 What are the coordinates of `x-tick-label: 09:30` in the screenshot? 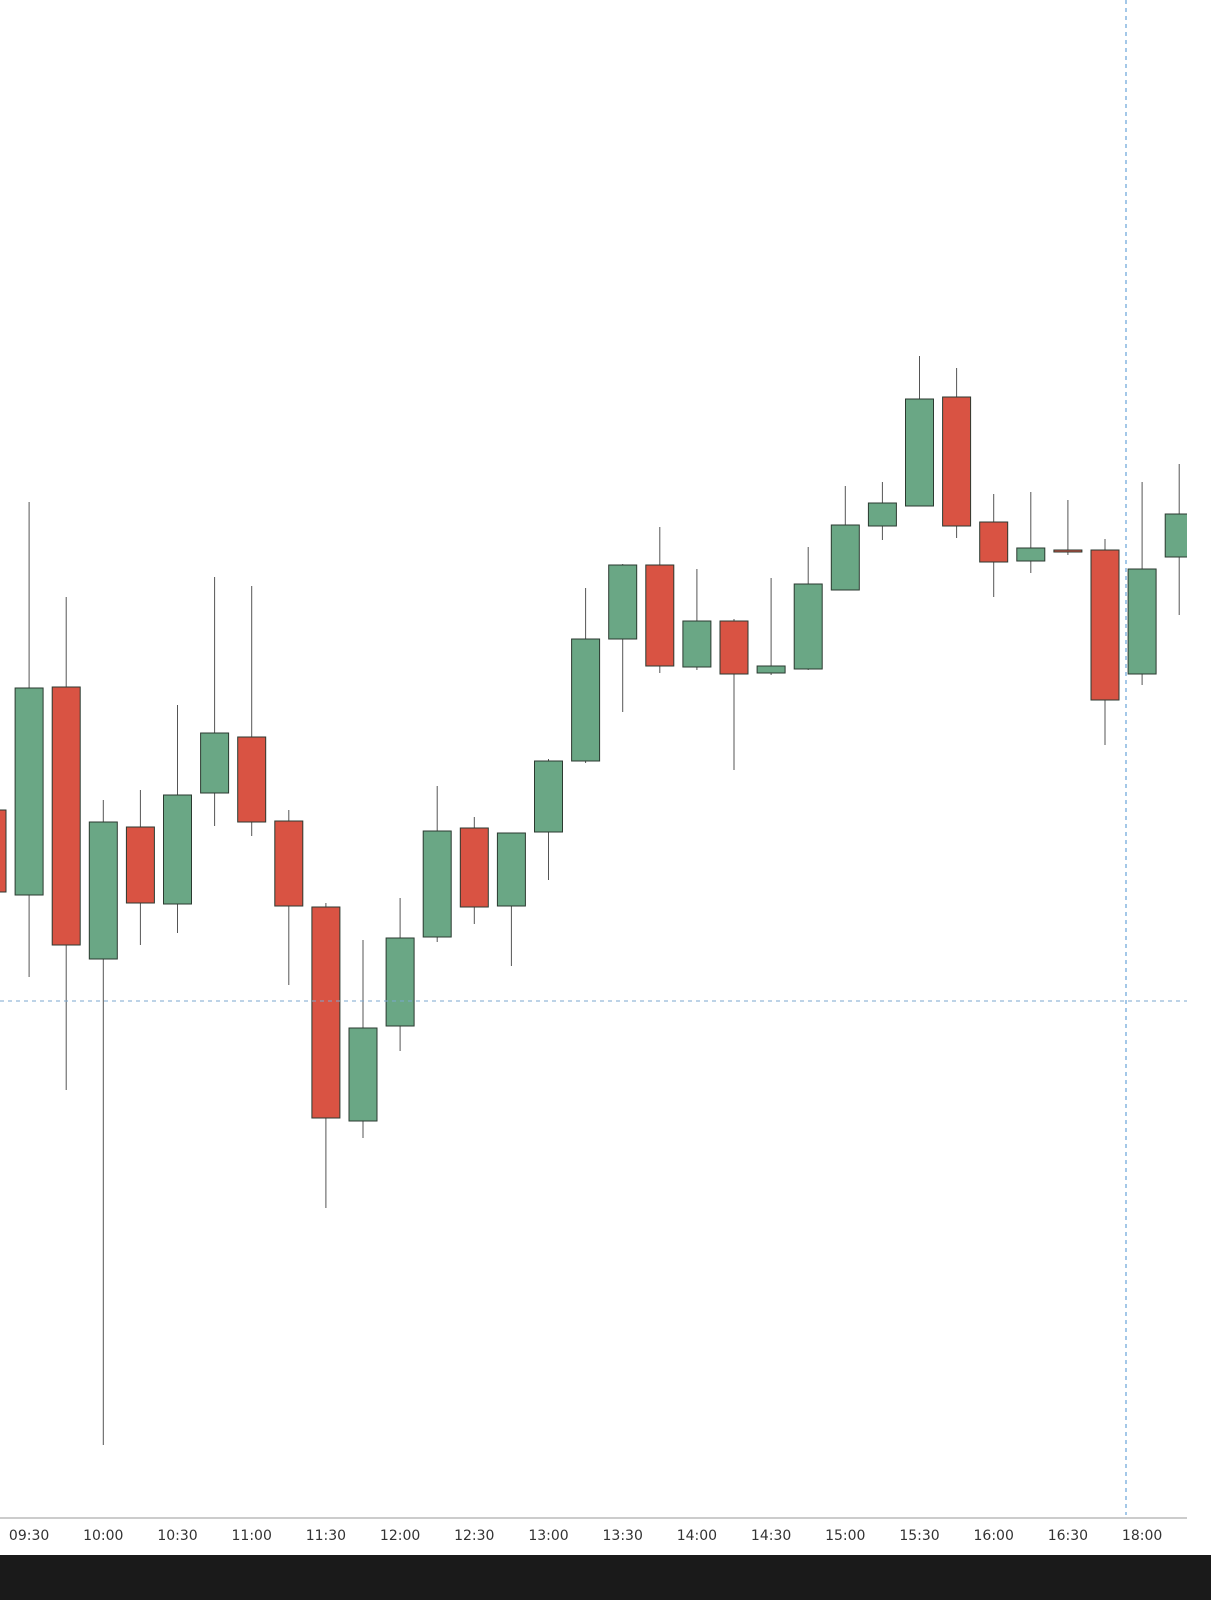 It's located at (29, 1536).